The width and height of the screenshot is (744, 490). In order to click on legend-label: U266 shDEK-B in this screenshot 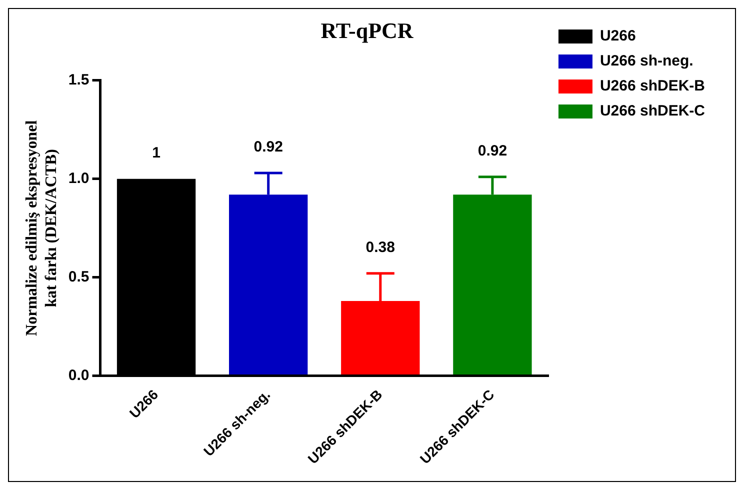, I will do `click(653, 86)`.